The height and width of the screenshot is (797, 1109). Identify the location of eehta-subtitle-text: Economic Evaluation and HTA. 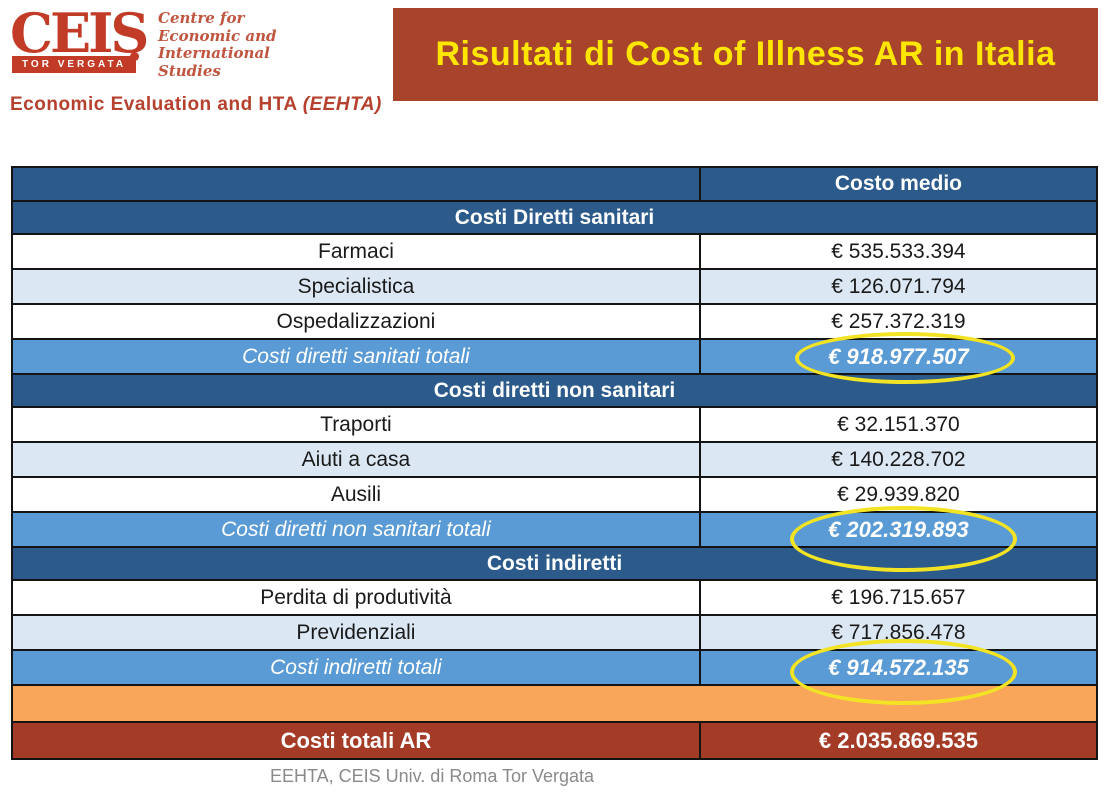
(156, 104).